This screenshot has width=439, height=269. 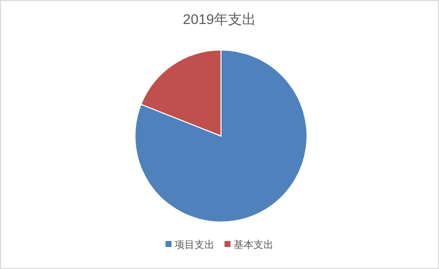 What do you see at coordinates (219, 19) in the screenshot?
I see `chart-title: 2019年支出` at bounding box center [219, 19].